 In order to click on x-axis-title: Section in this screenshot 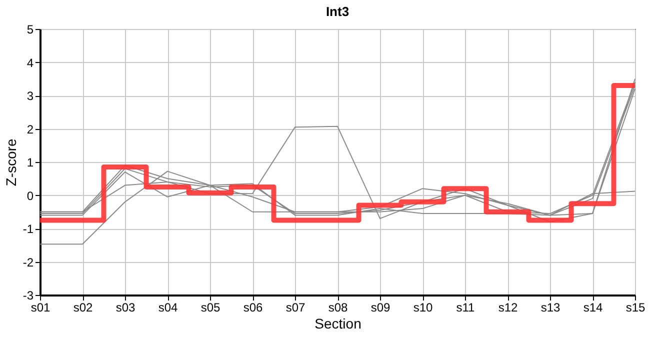, I will do `click(338, 324)`.